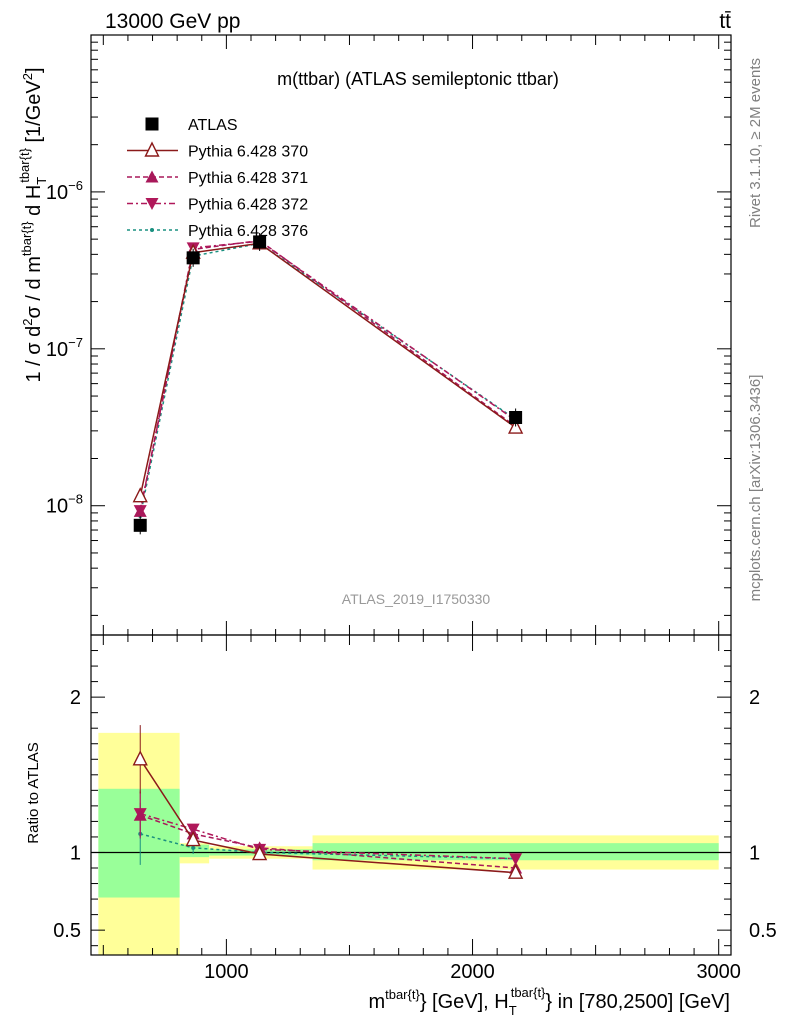 Image resolution: width=786 pixels, height=1024 pixels. I want to click on ratio-x-tick-label: 1000, so click(226, 972).